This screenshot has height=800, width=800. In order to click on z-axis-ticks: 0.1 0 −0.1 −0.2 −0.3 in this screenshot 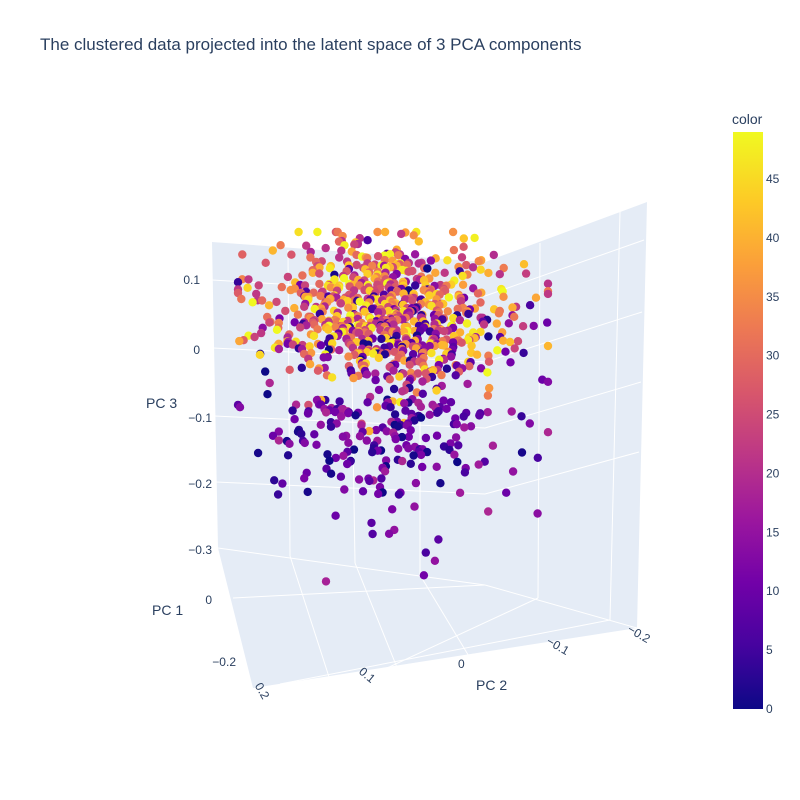, I will do `click(197, 415)`.